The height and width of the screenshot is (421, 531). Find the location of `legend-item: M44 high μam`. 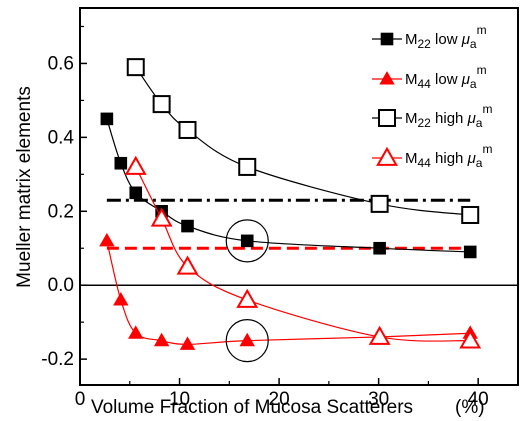

legend-item: M44 high μam is located at coordinates (432, 156).